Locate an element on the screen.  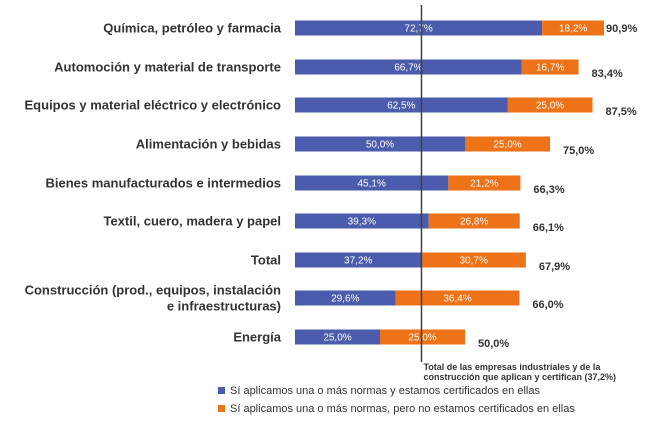
bar-label-certified: 66,7% is located at coordinates (408, 68).